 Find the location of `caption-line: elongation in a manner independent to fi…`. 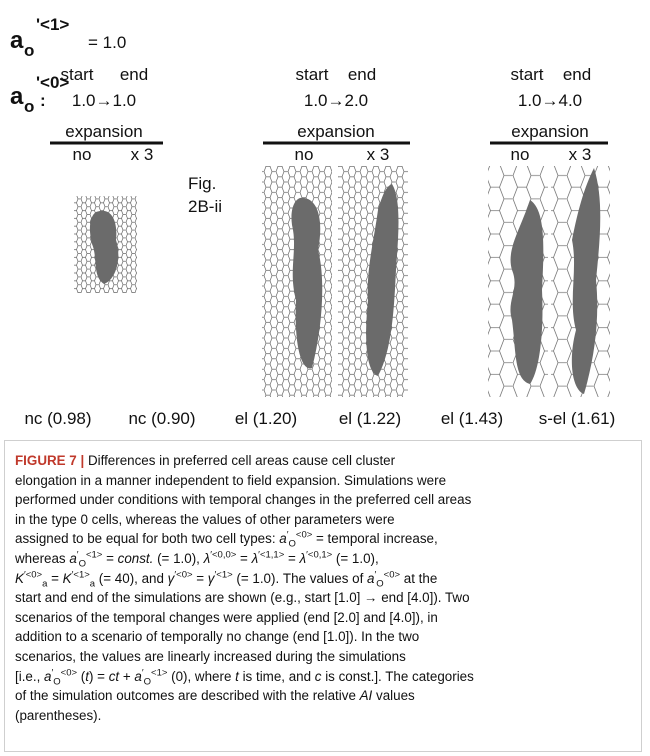

caption-line: elongation in a manner independent to fi… is located at coordinates (328, 481).